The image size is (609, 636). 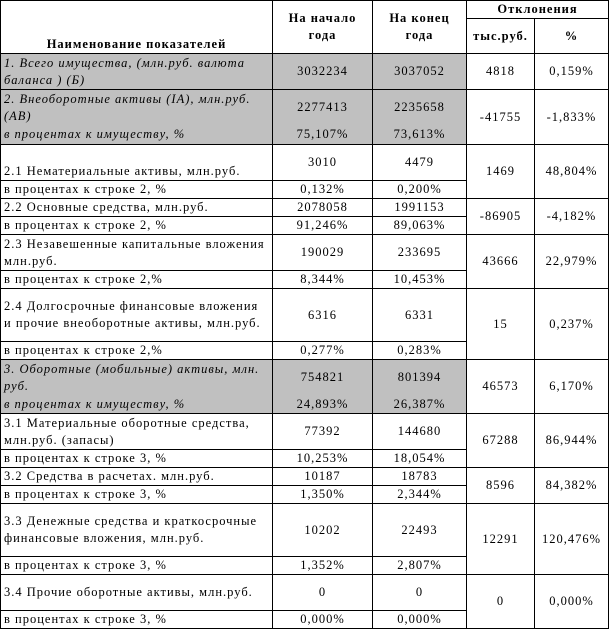 What do you see at coordinates (419, 619) in the screenshot?
I see `cell-end-pct: 0,000%` at bounding box center [419, 619].